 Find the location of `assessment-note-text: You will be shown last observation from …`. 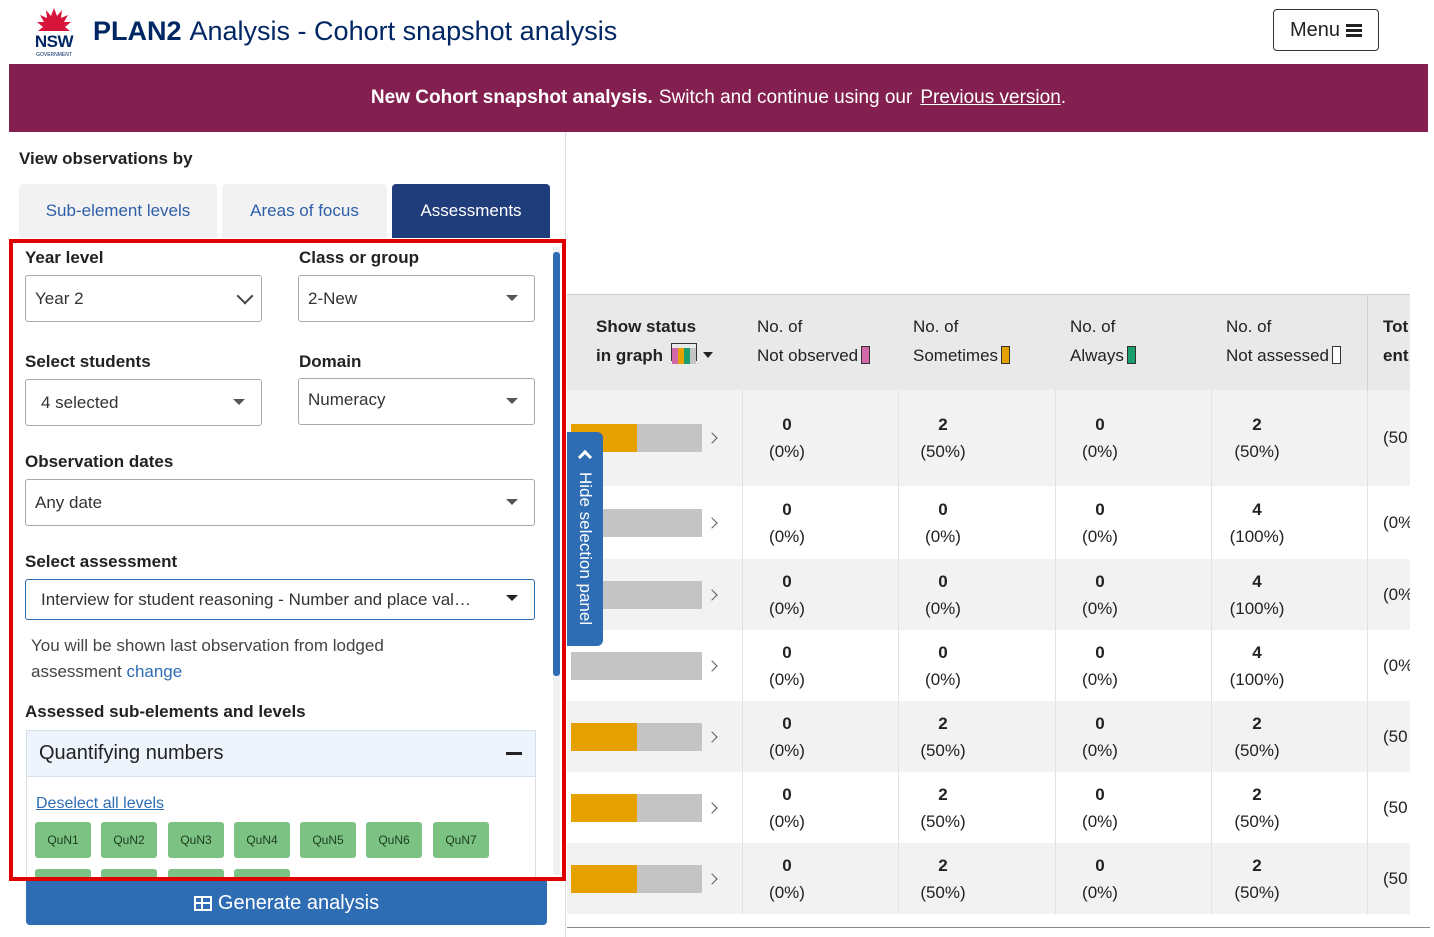

assessment-note-text: You will be shown last observation from … is located at coordinates (207, 658).